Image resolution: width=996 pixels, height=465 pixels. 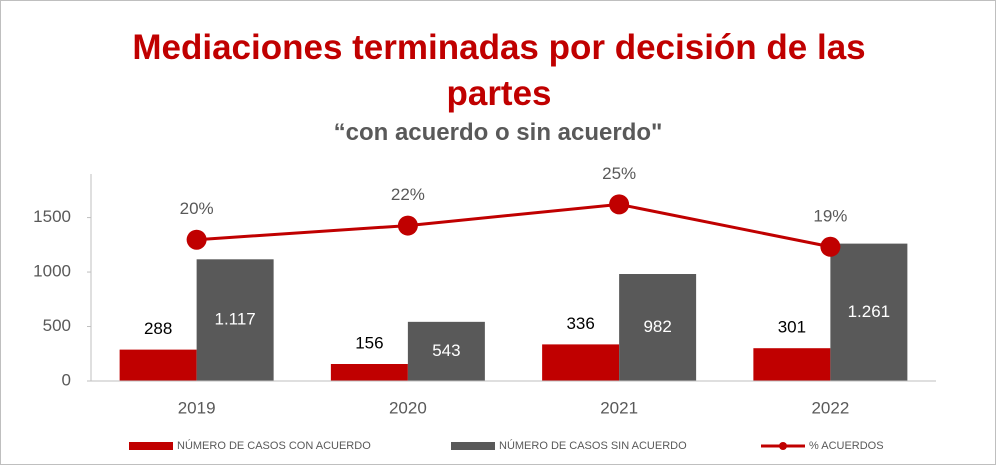 What do you see at coordinates (619, 173) in the screenshot?
I see `data-label: 25%` at bounding box center [619, 173].